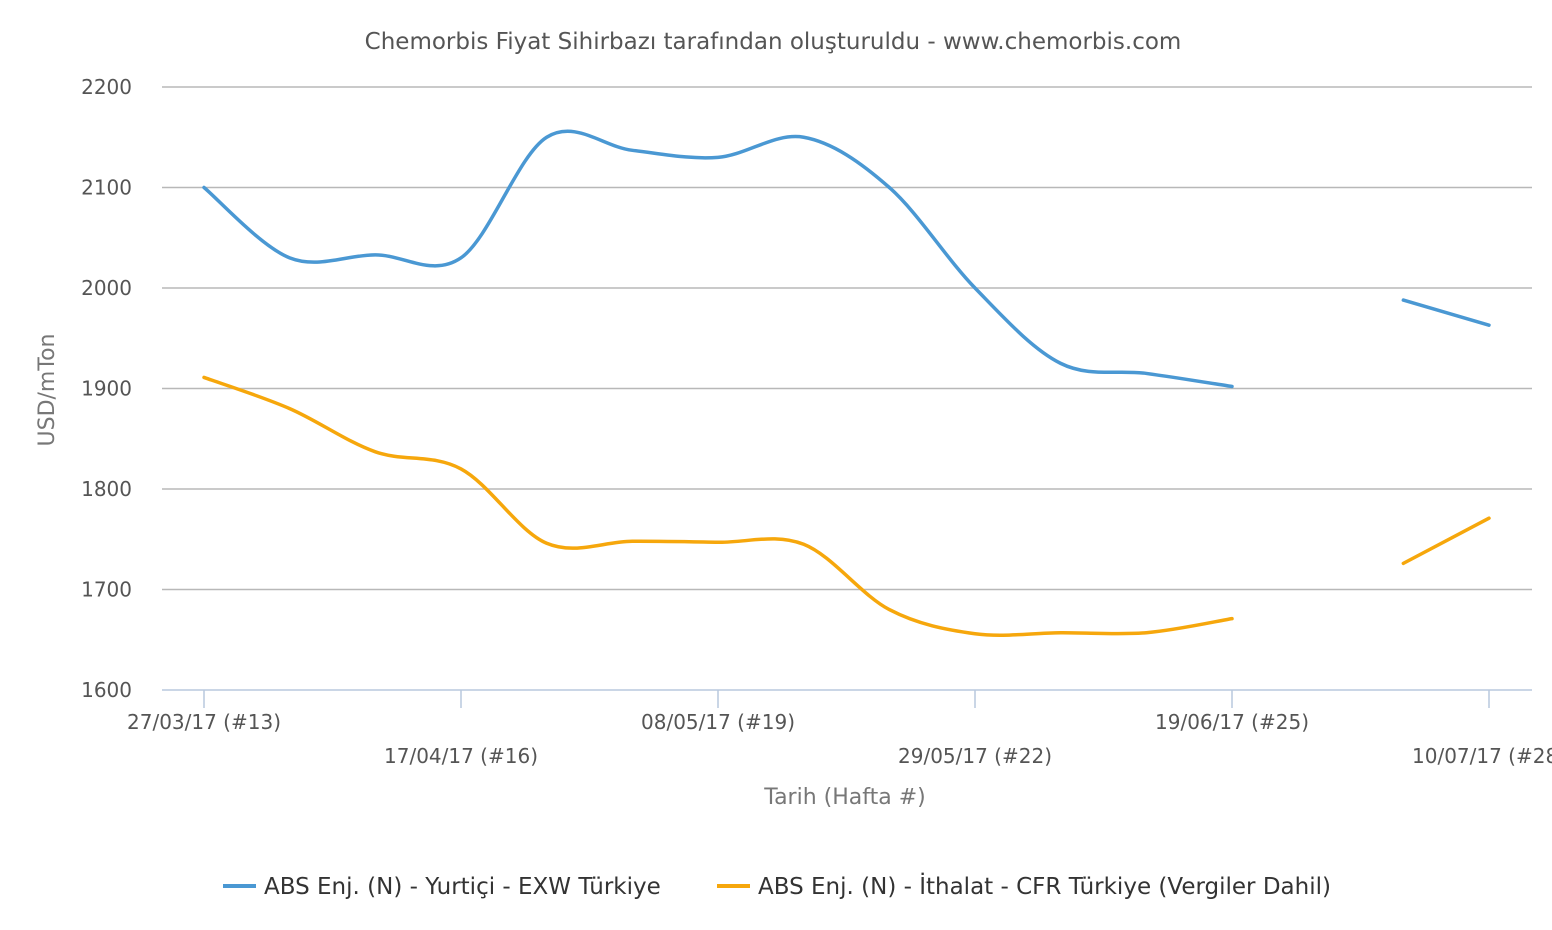 Image resolution: width=1552 pixels, height=930 pixels. What do you see at coordinates (106, 87) in the screenshot?
I see `y-tick-label: 2200` at bounding box center [106, 87].